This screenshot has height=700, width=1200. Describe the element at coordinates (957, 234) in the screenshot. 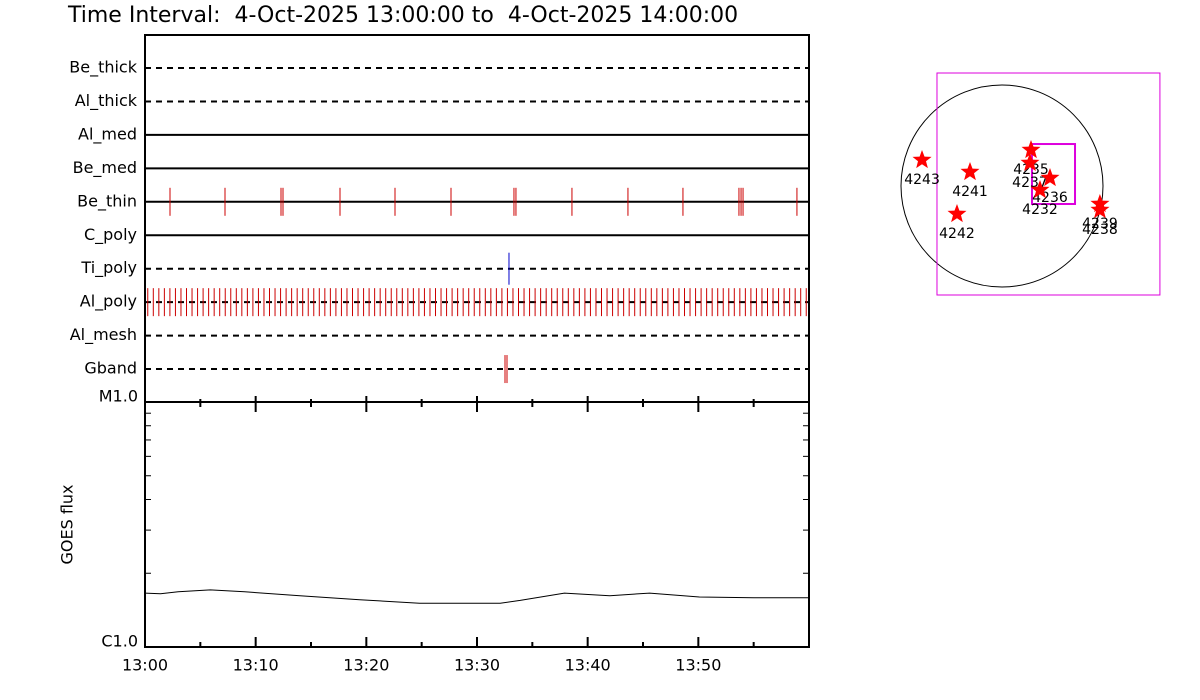

I see `region-label: 4242` at that location.